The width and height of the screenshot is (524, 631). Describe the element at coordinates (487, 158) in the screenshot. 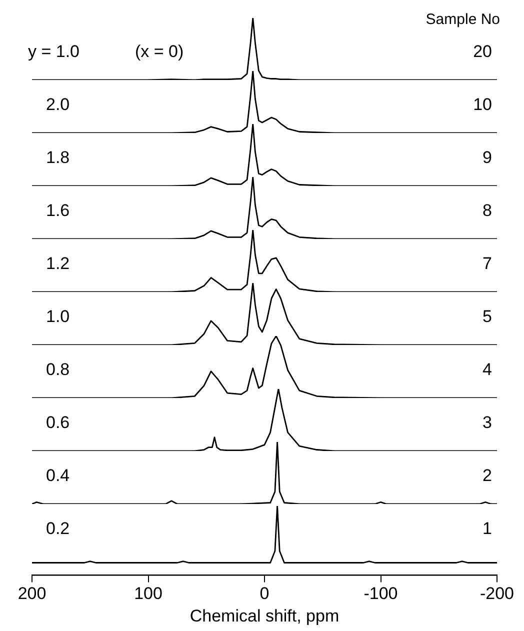

I see `annotation: 9` at that location.